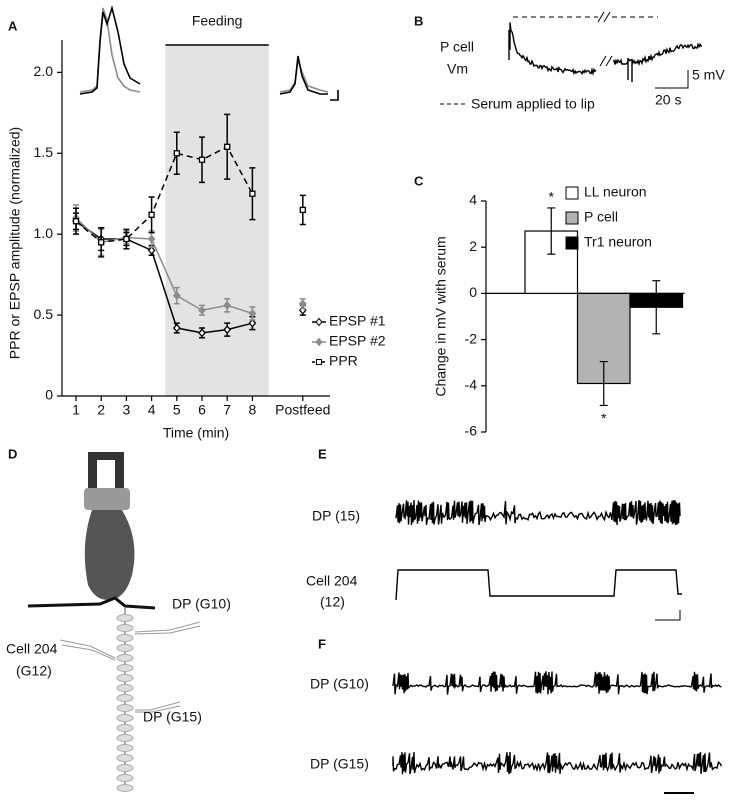  I want to click on y-tick-label: 0.5, so click(44, 314).